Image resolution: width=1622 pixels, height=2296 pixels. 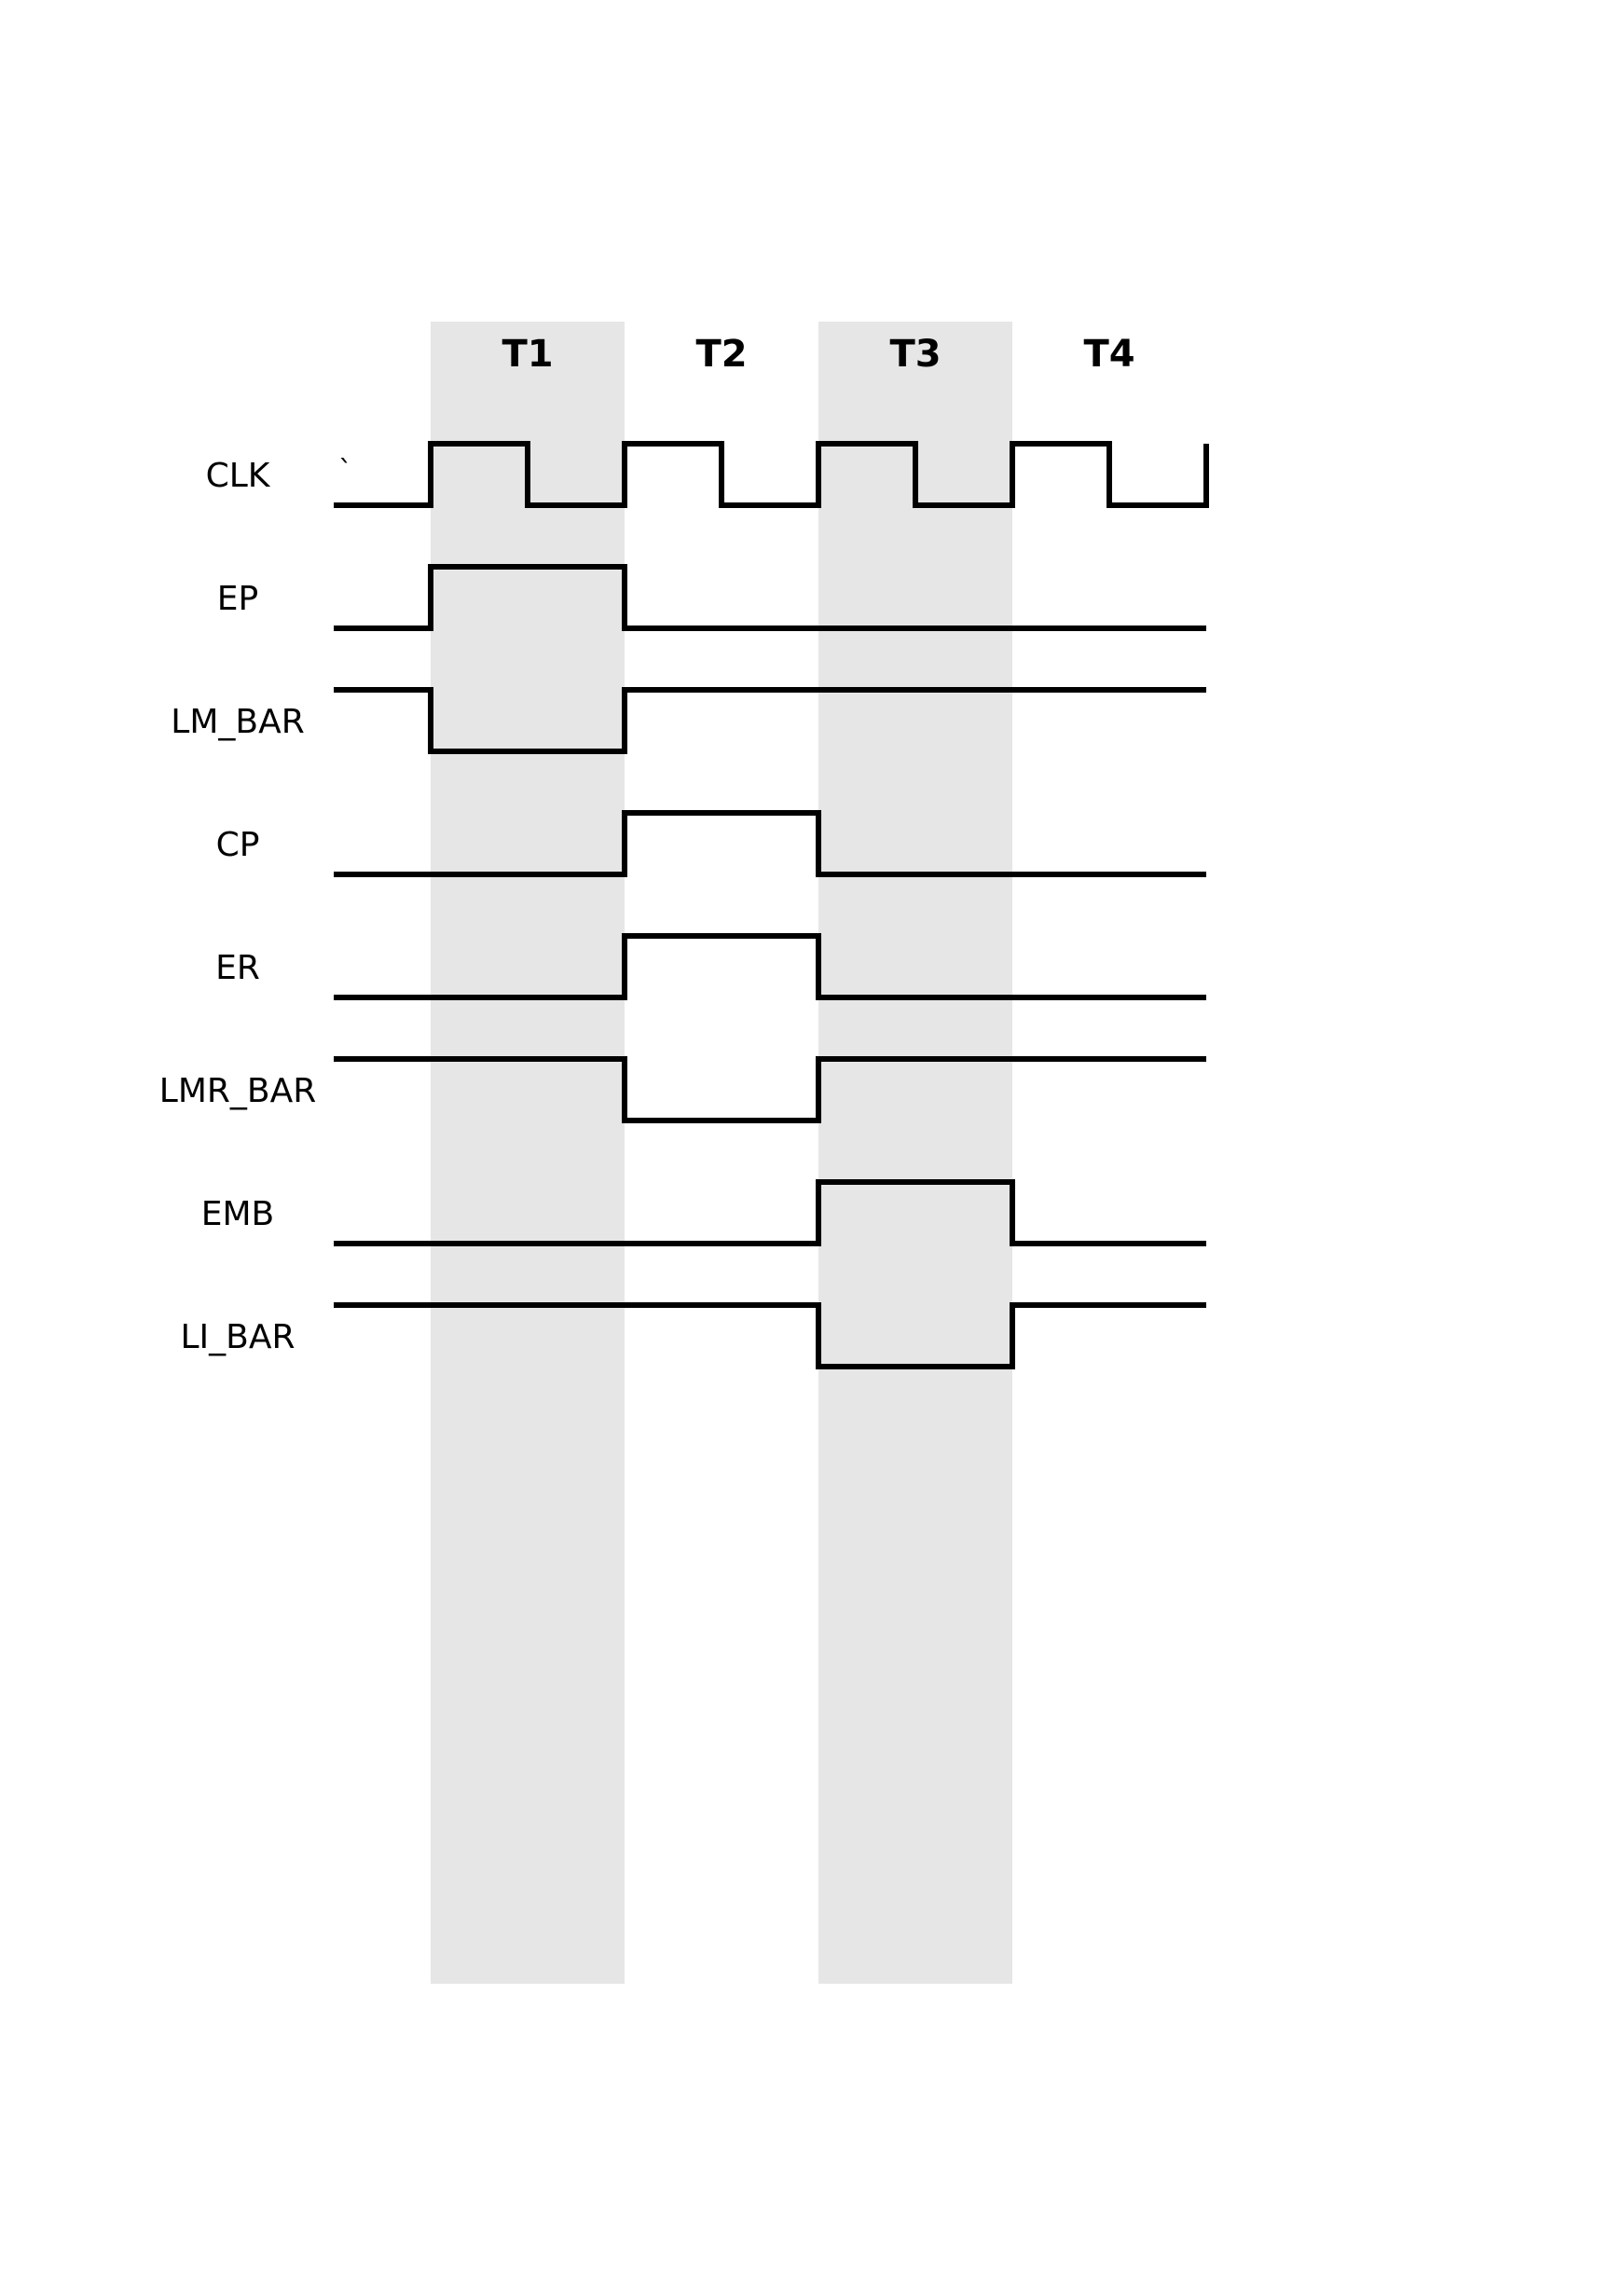 I want to click on signal-label-lm-bar: LM_BAR, so click(x=238, y=722).